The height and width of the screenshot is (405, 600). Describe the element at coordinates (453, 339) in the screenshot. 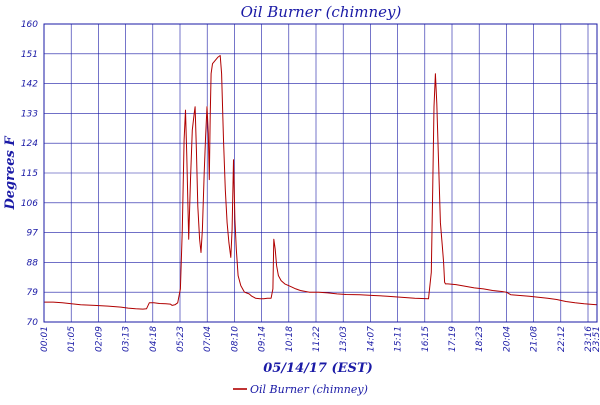

I see `x-tick-label: 17:19` at that location.